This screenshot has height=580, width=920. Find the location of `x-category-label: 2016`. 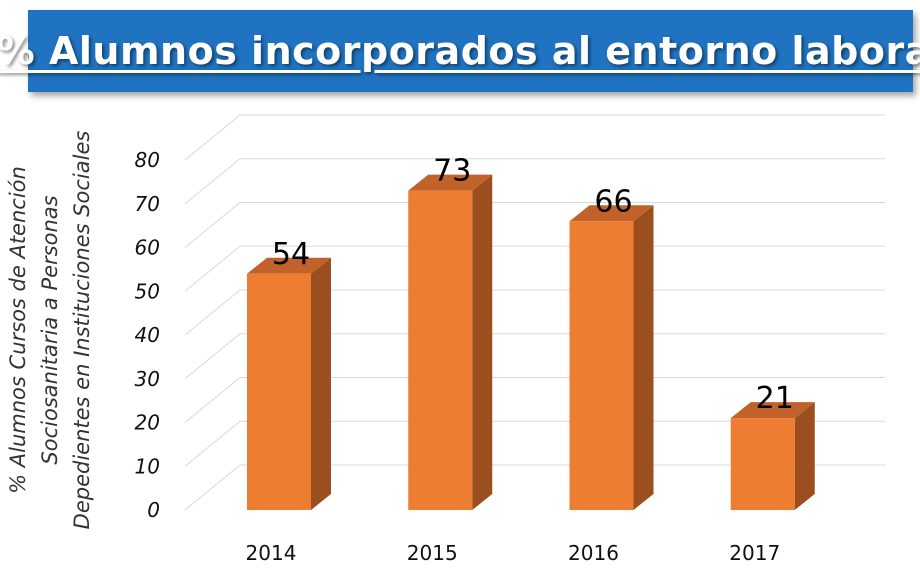

x-category-label: 2016 is located at coordinates (593, 553).